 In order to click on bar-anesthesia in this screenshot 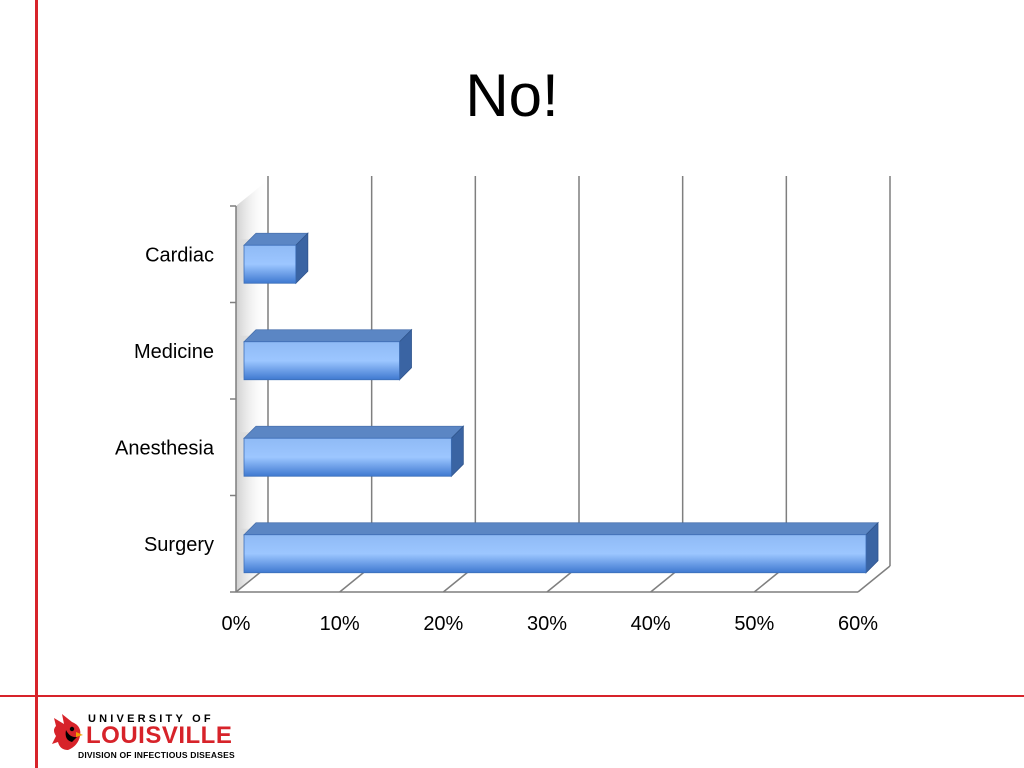, I will do `click(352, 451)`.